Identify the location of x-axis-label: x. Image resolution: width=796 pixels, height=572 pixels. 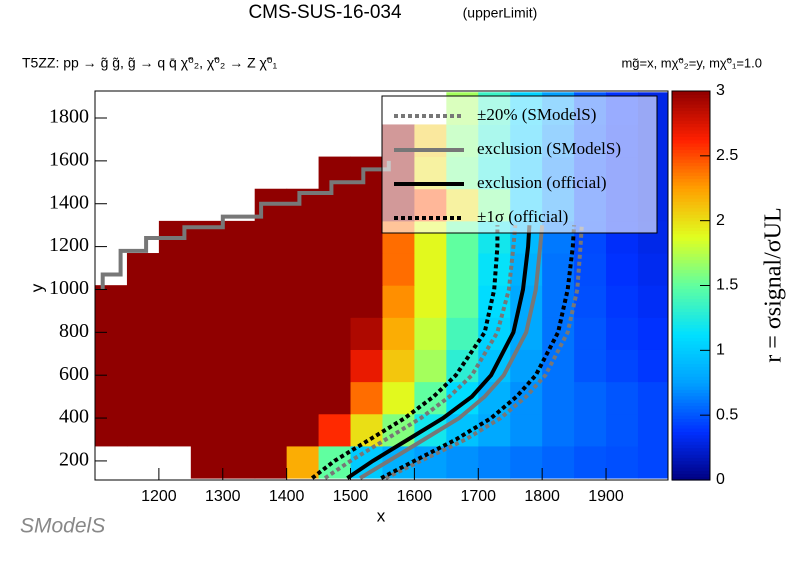
(381, 515).